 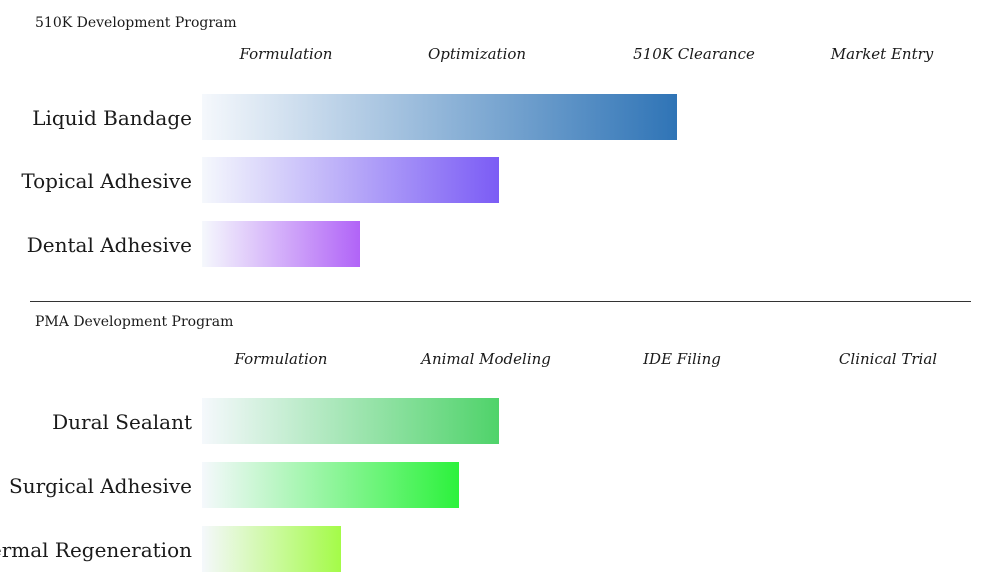 I want to click on stage-label: Animal Modeling, so click(x=486, y=359).